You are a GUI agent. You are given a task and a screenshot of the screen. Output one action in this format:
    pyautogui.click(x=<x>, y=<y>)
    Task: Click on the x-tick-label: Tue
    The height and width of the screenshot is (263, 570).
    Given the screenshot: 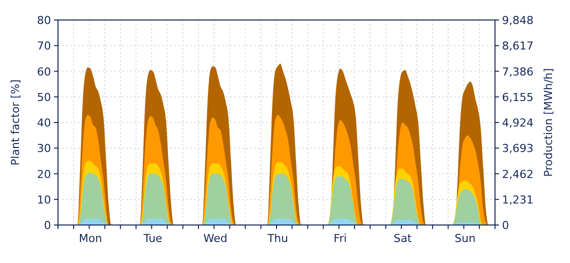 What is the action you would take?
    pyautogui.click(x=152, y=238)
    